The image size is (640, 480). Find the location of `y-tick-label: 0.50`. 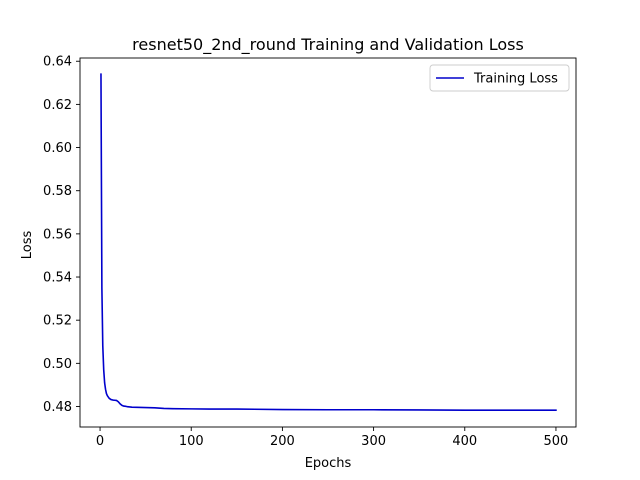

y-tick-label: 0.50 is located at coordinates (57, 364).